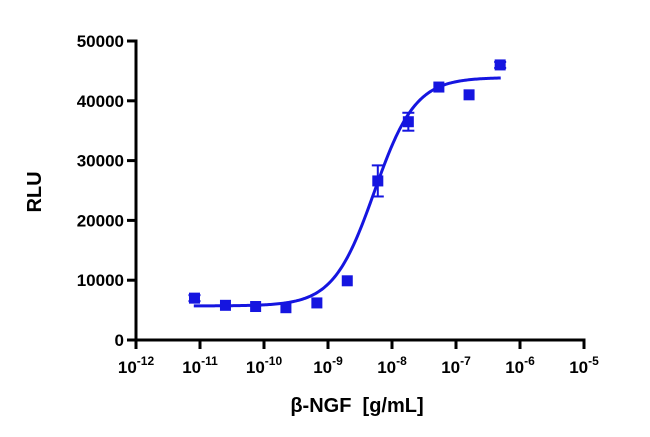 The height and width of the screenshot is (437, 650). Describe the element at coordinates (356, 406) in the screenshot. I see `x-axis-label: β-NGF [g/mL]` at that location.